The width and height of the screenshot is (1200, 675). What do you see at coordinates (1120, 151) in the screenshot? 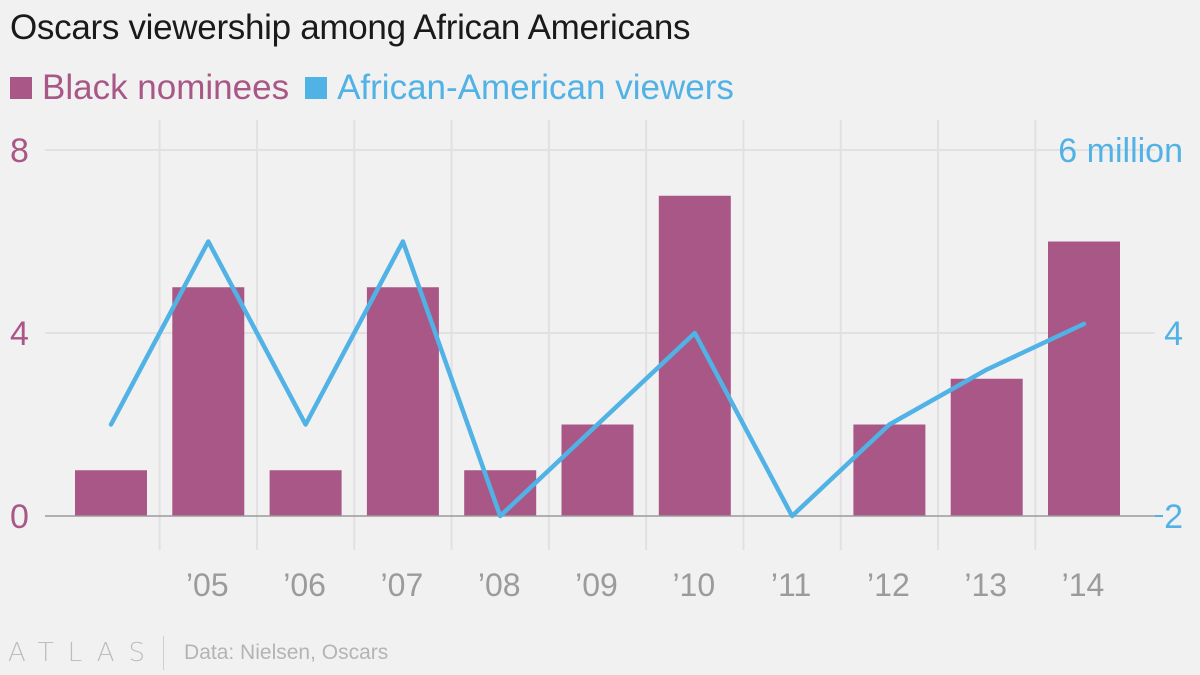
I see `right-axis-label: 6 million` at bounding box center [1120, 151].